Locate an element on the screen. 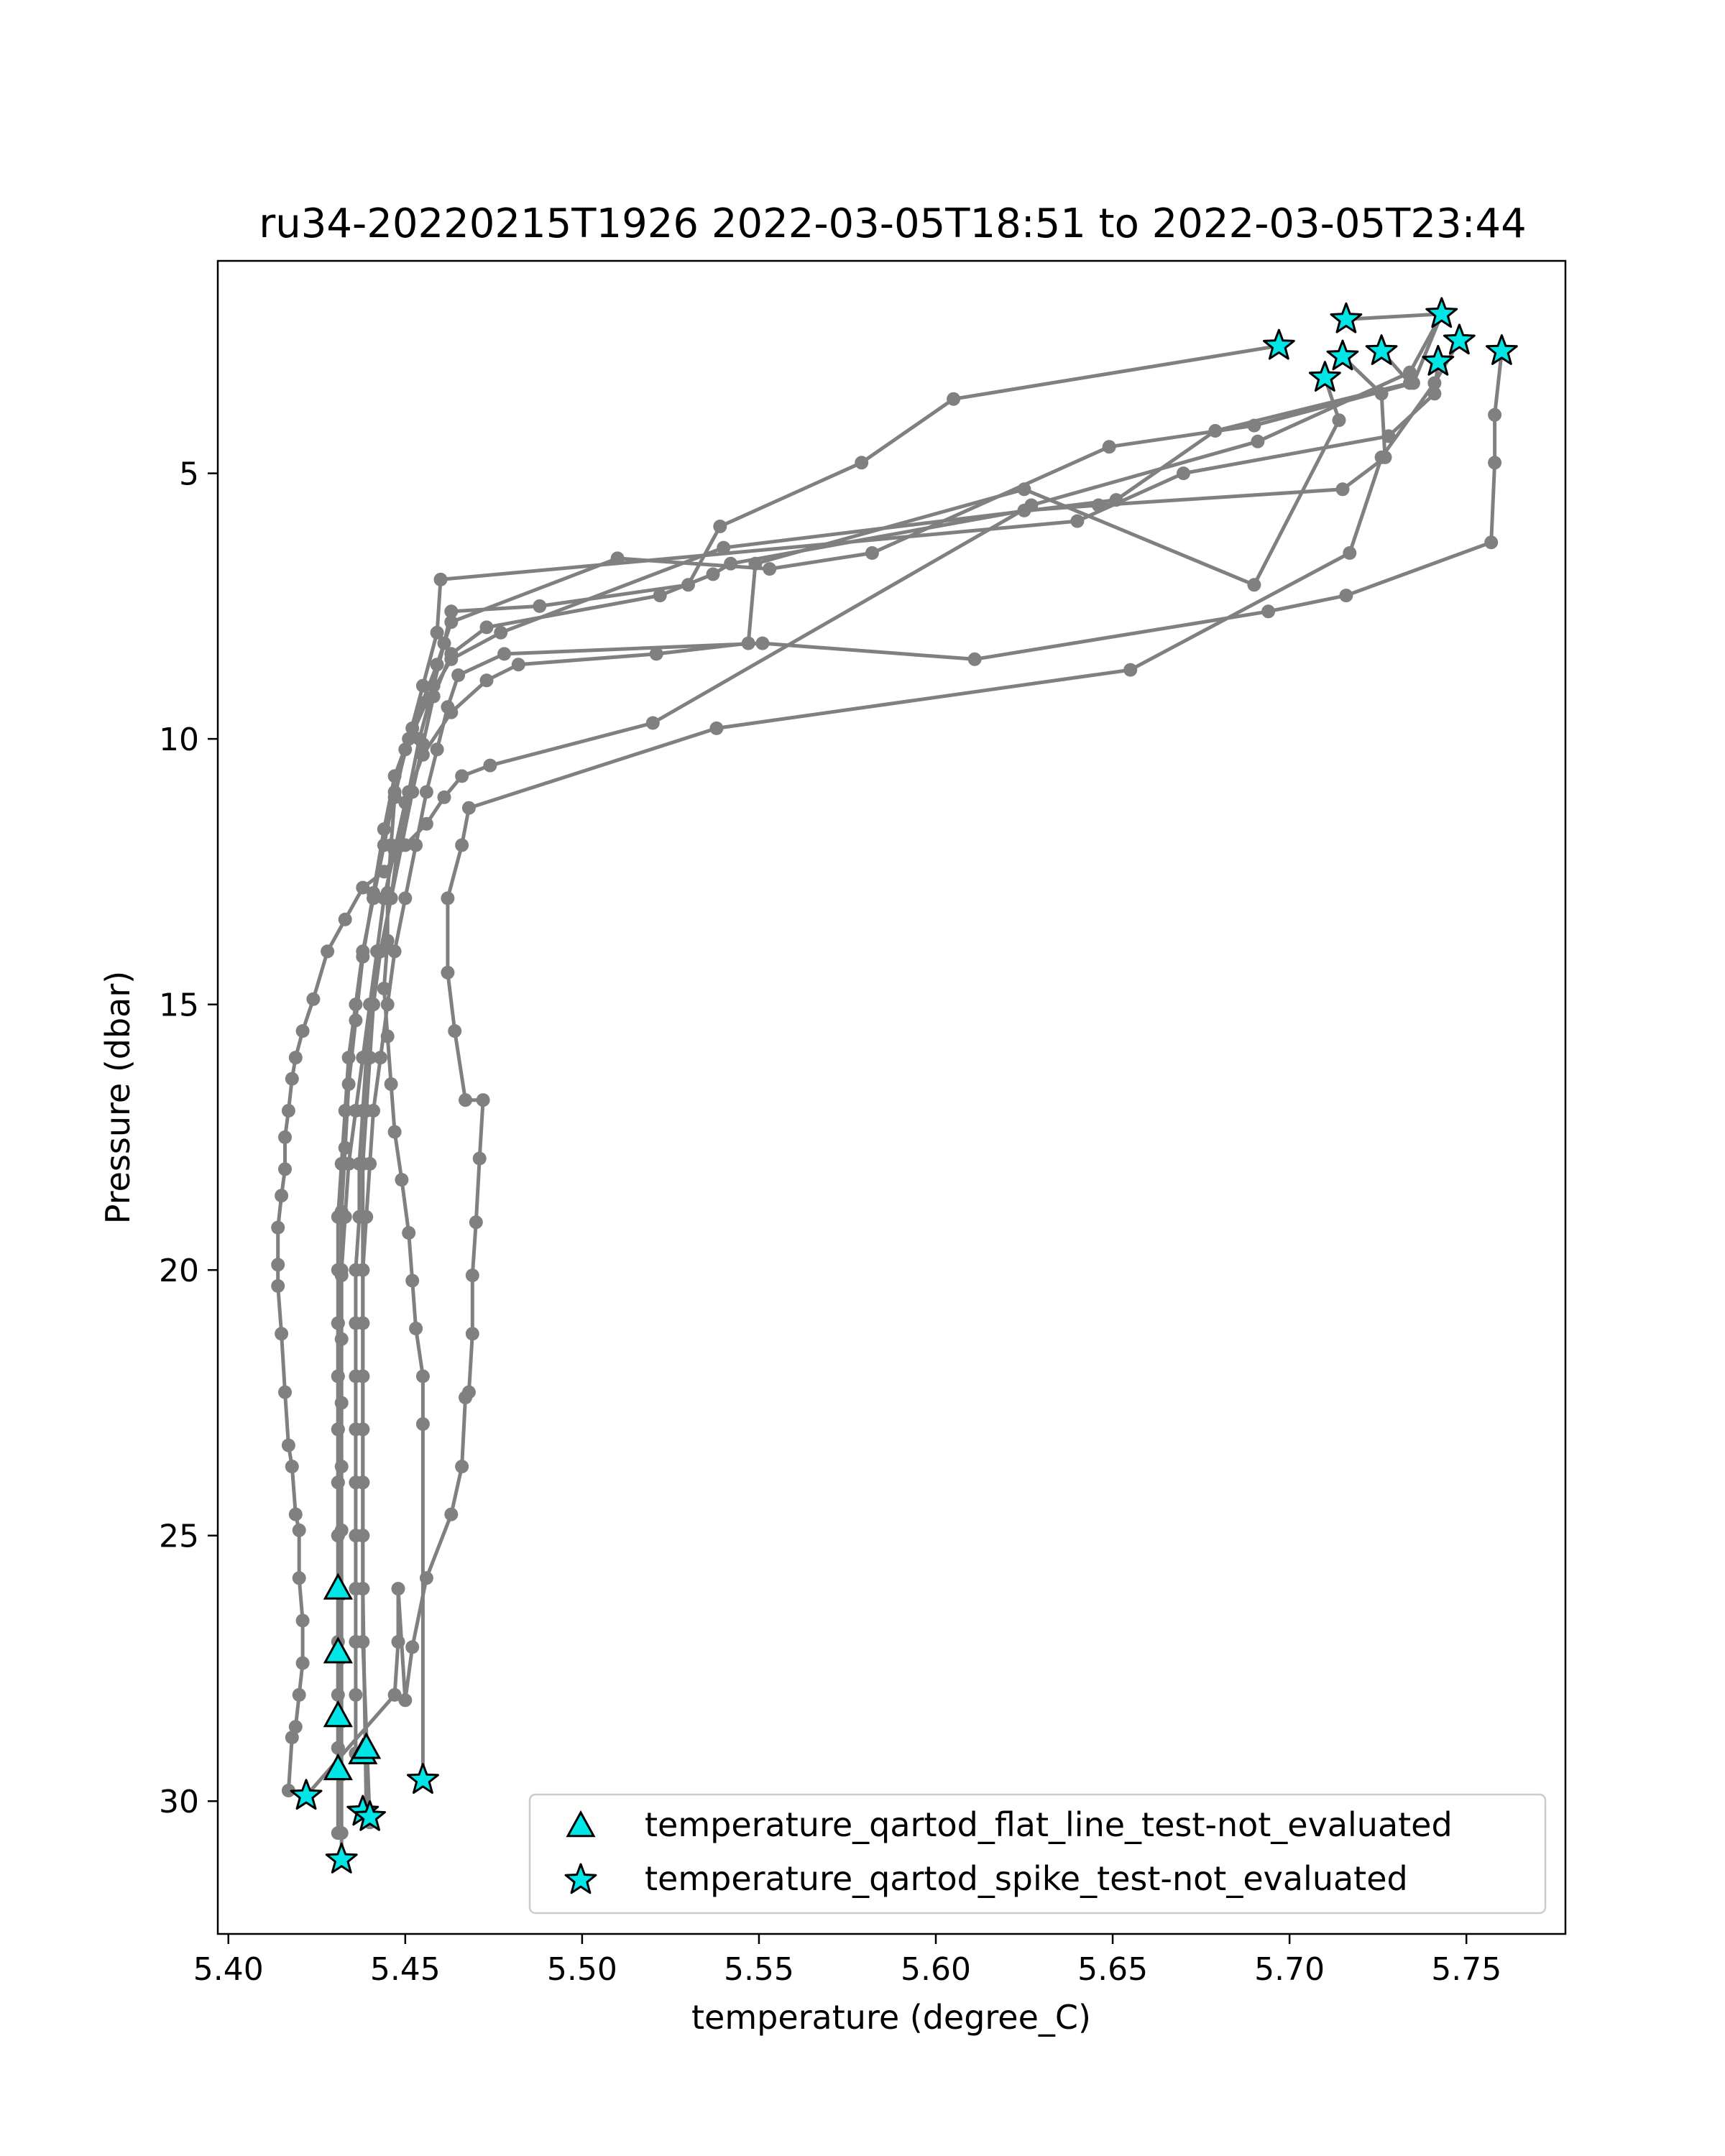 This screenshot has height=2156, width=1725. y-tick-label: 10 is located at coordinates (179, 740).